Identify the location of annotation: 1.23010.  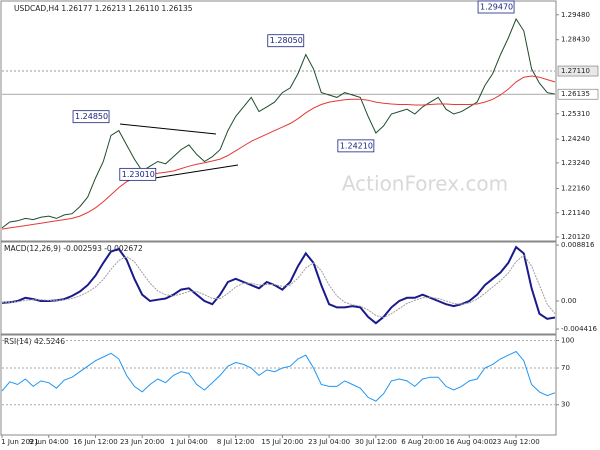
(138, 174).